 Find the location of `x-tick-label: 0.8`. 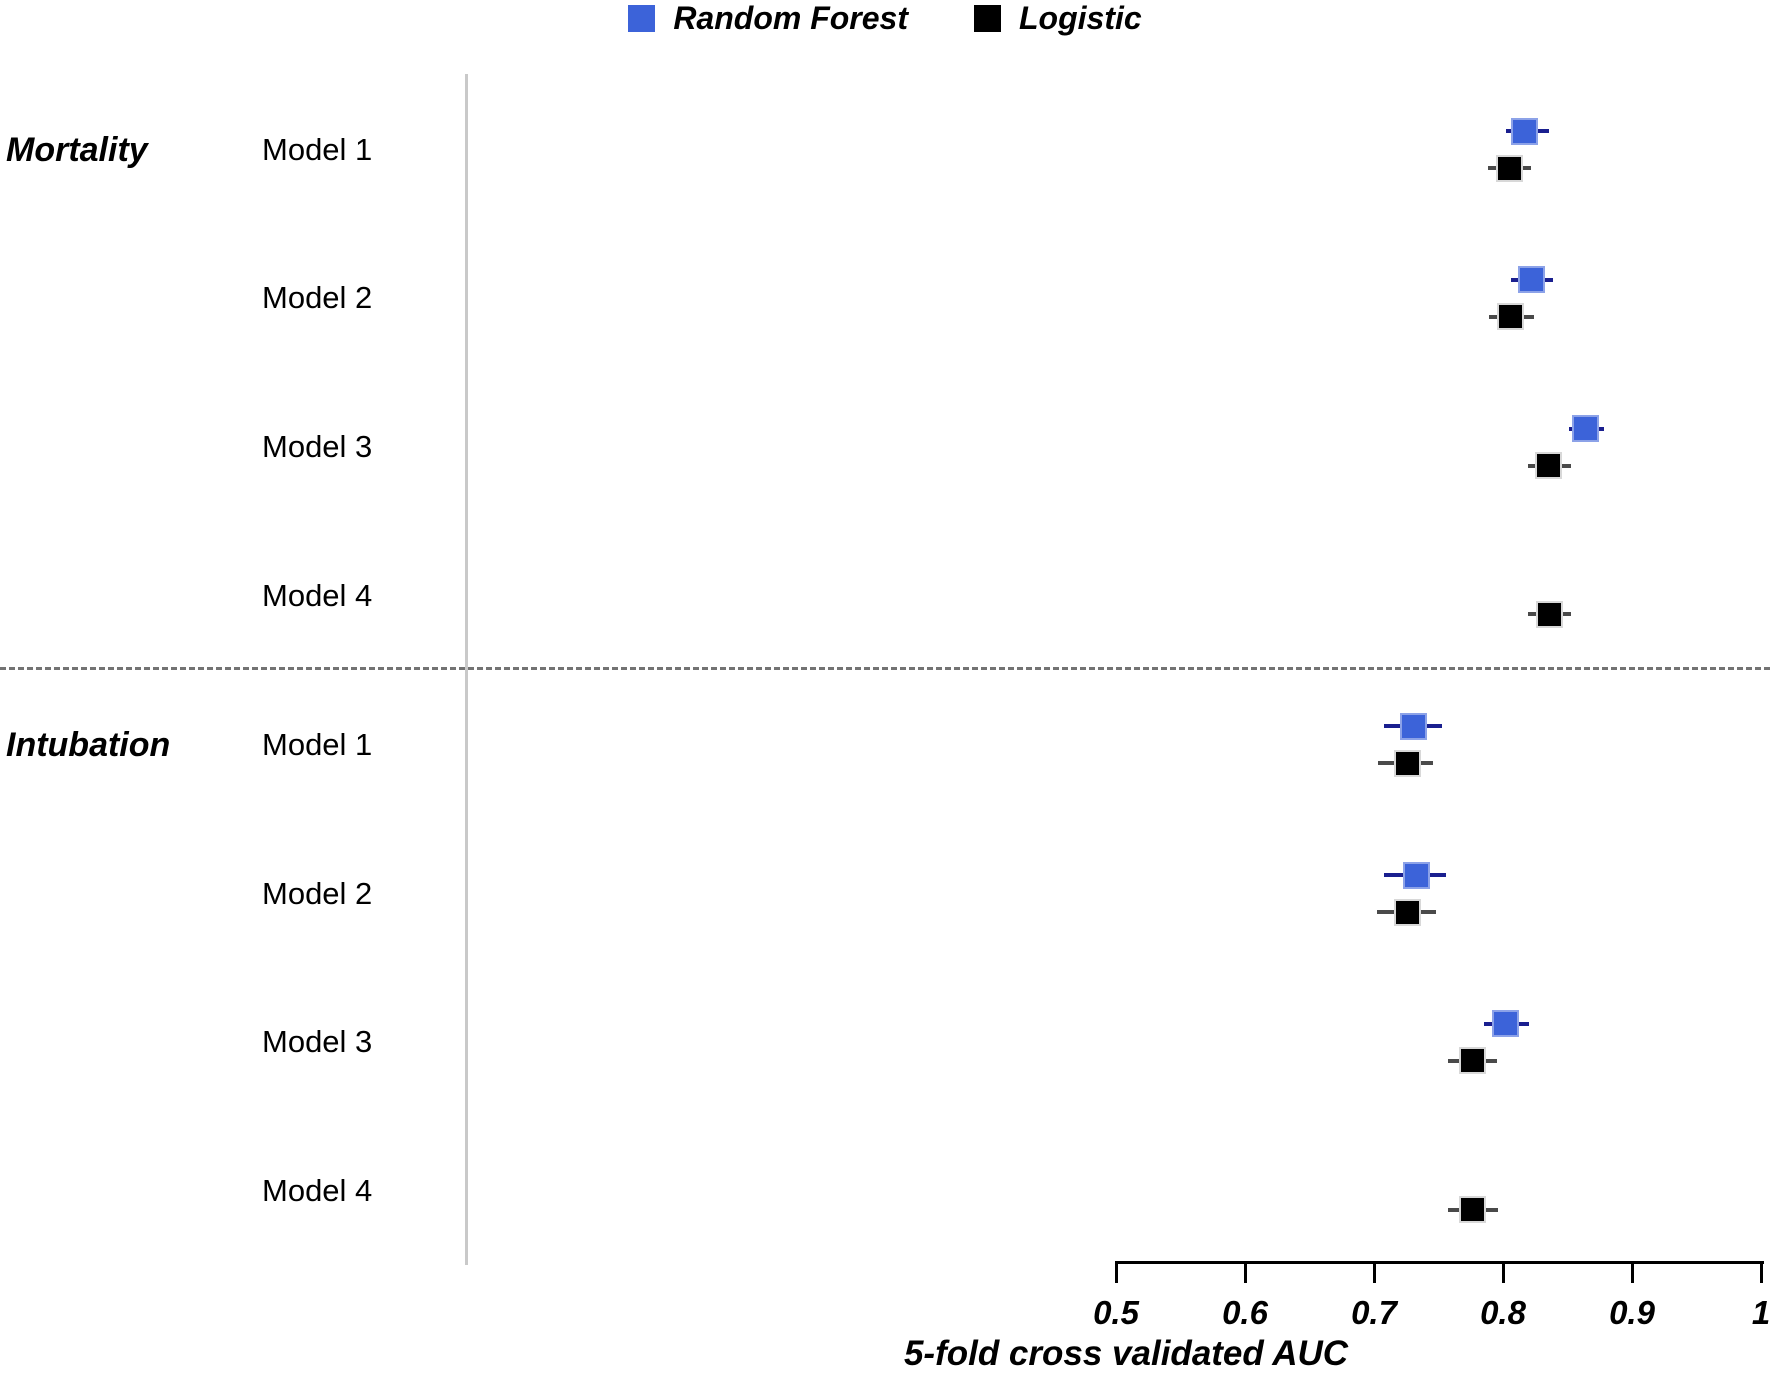

x-tick-label: 0.8 is located at coordinates (1503, 1312).